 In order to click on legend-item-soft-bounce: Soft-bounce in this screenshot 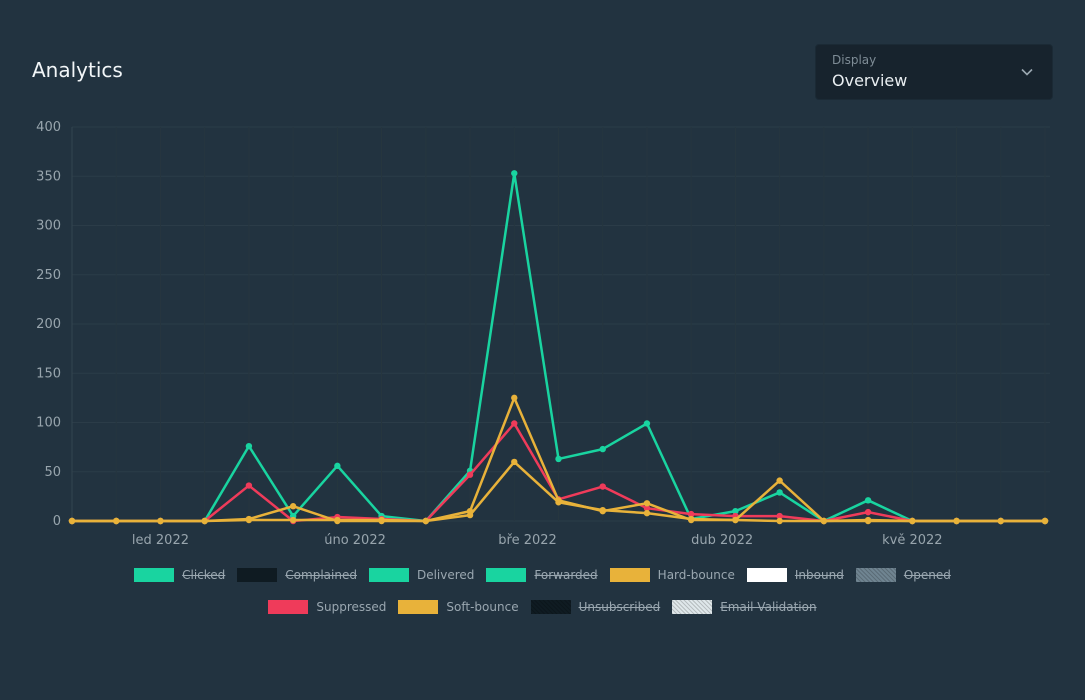, I will do `click(458, 607)`.